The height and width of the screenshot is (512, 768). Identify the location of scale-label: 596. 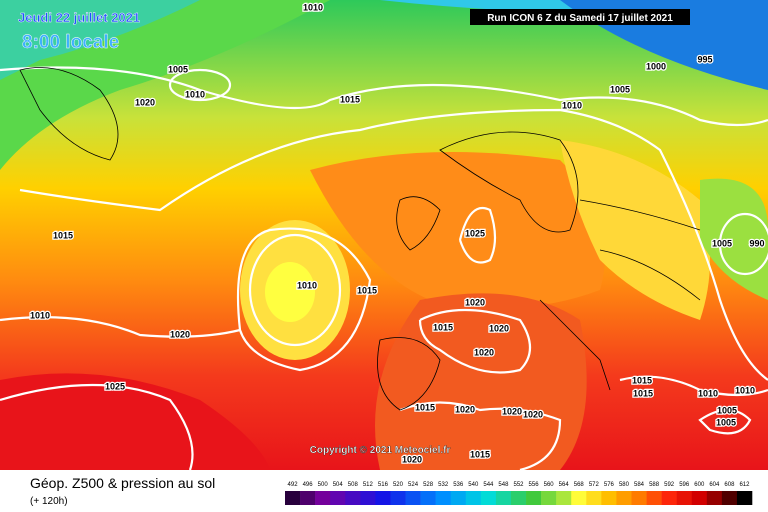
(684, 485).